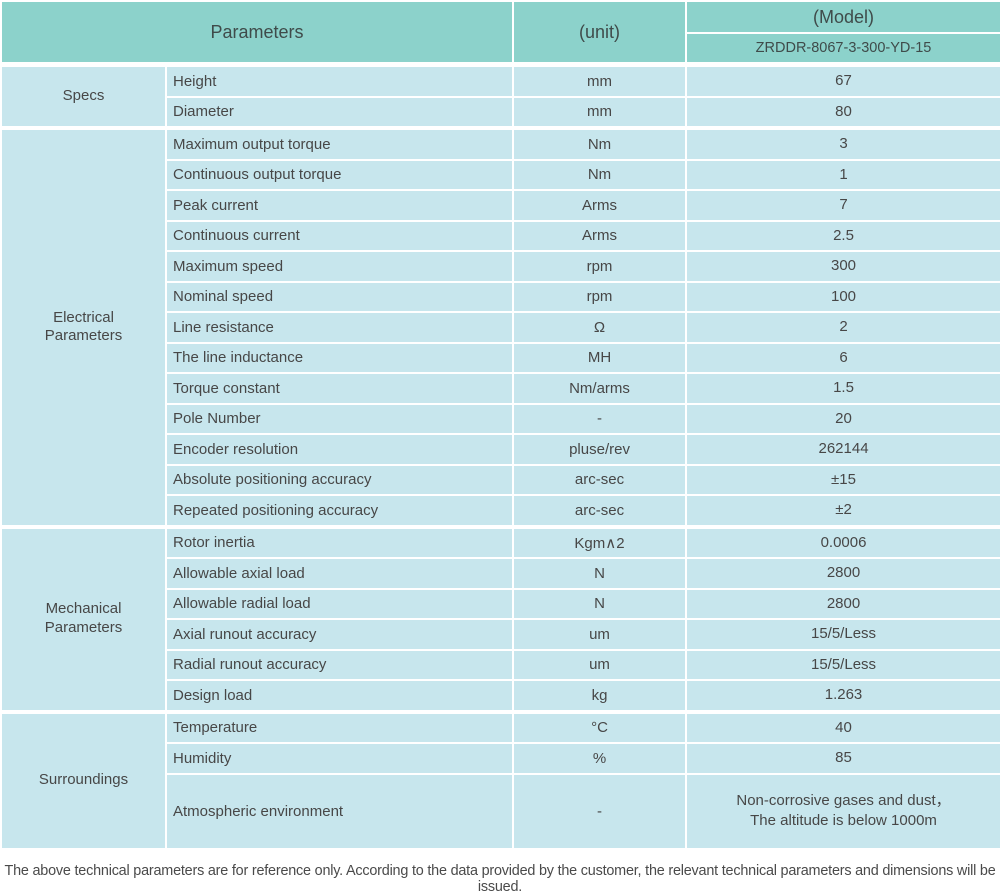  I want to click on param-unit: °C, so click(600, 726).